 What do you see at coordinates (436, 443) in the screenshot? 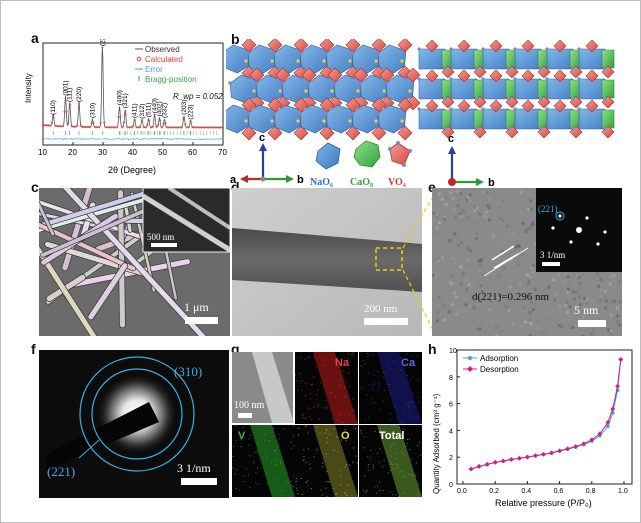
I see `bet-ylabel: Quantity Adsorbed (cm³ g⁻¹)` at bounding box center [436, 443].